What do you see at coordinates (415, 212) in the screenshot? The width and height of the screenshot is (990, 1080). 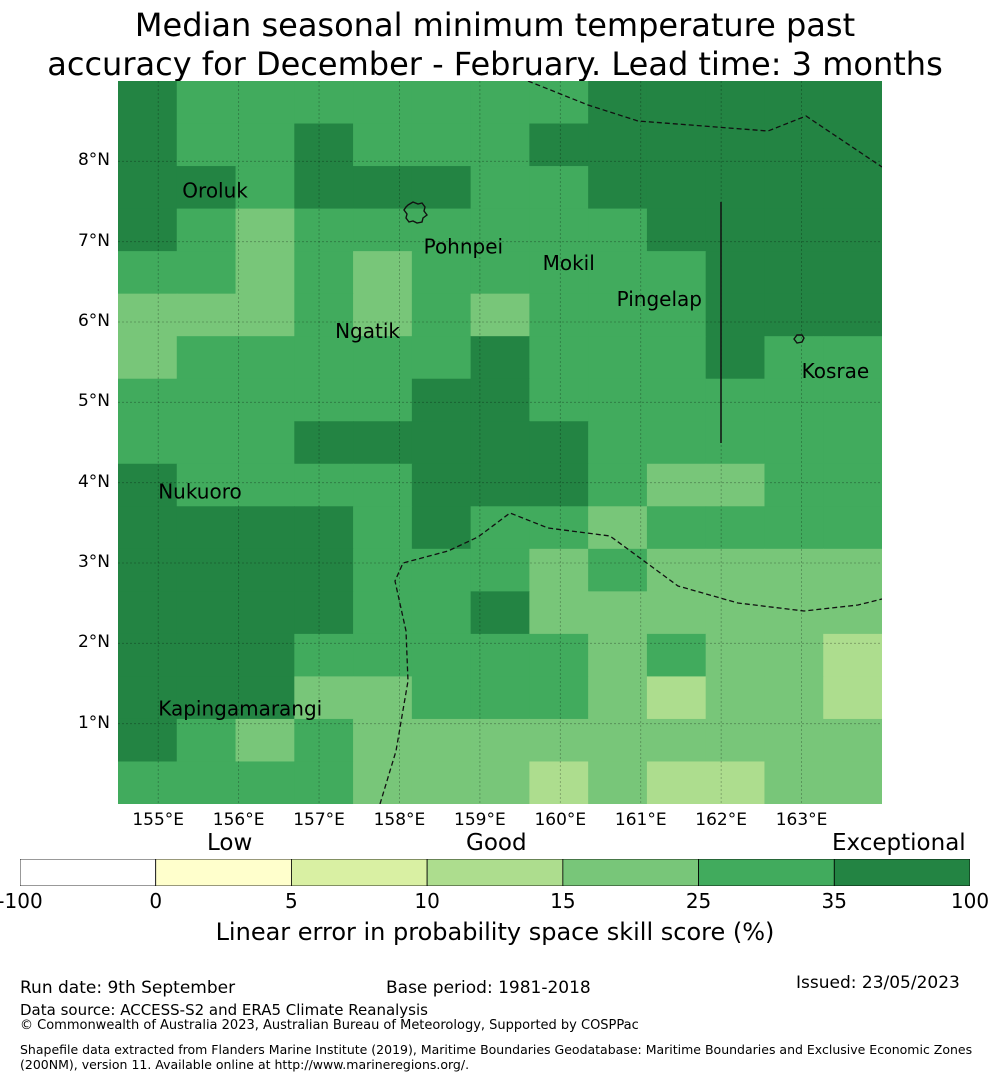 I see `pohnpei-outline` at bounding box center [415, 212].